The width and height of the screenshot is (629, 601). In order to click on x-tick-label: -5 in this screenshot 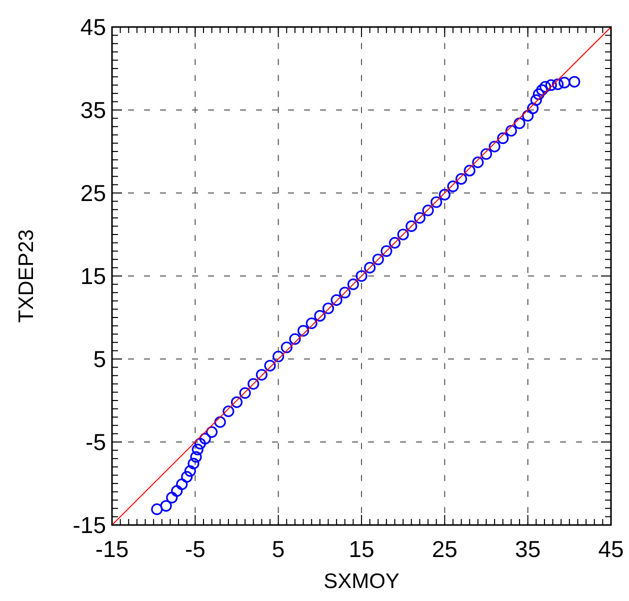, I will do `click(195, 549)`.